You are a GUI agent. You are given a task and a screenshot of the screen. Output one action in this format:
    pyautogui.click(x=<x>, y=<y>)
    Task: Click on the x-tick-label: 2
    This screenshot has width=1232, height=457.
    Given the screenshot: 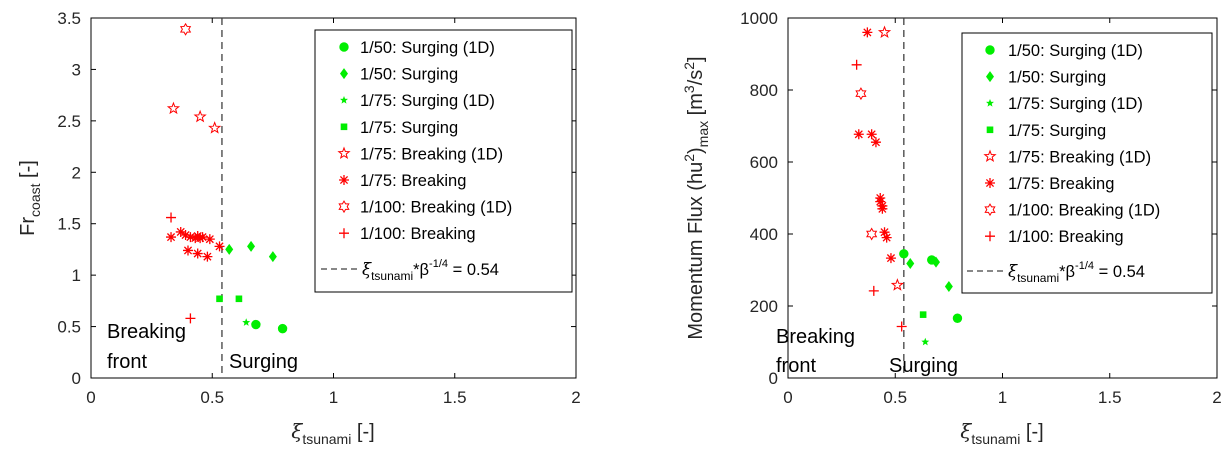 What is the action you would take?
    pyautogui.click(x=575, y=397)
    